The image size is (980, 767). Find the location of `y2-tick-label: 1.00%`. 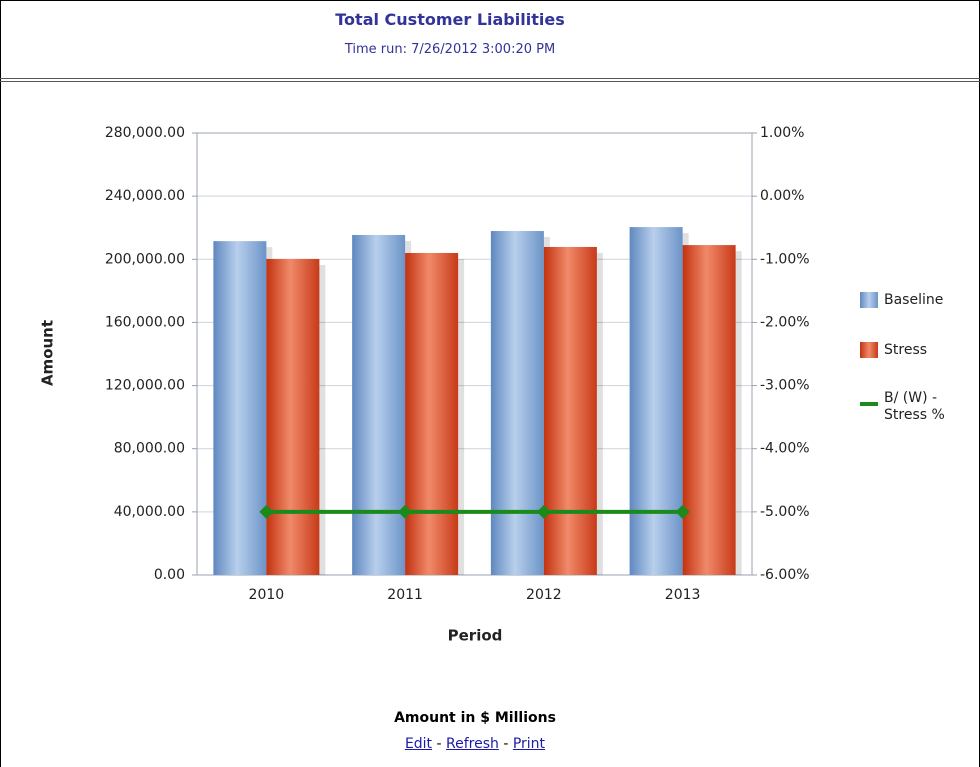

y2-tick-label: 1.00% is located at coordinates (782, 133).